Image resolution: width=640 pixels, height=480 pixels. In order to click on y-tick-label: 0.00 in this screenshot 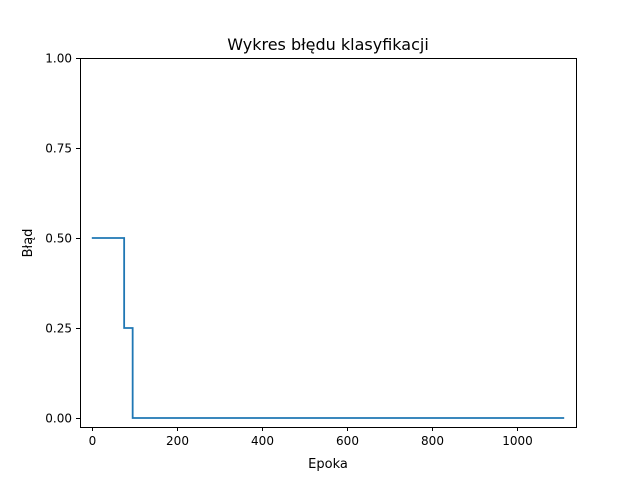, I will do `click(58, 419)`.